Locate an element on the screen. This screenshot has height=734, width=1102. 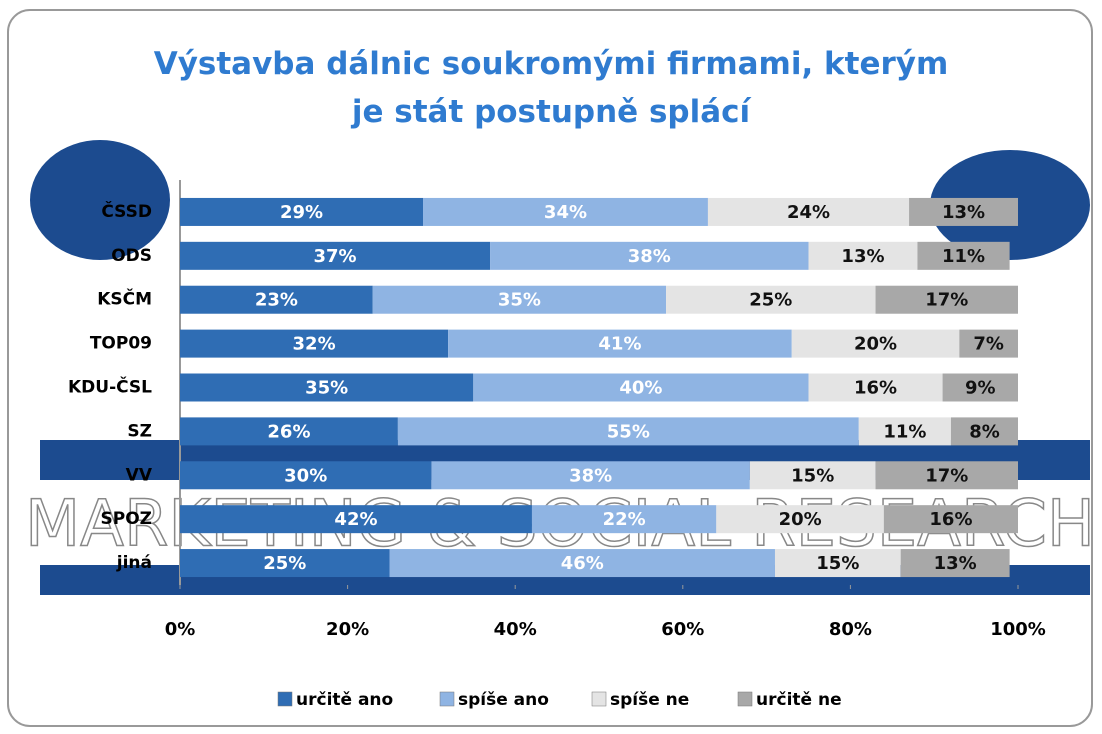
value-label: 40% is located at coordinates (640, 388).